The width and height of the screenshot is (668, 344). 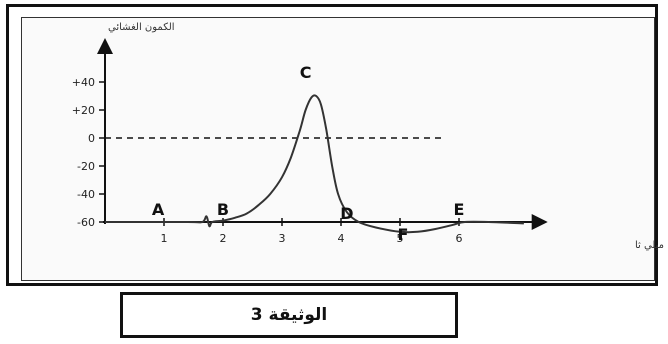 What do you see at coordinates (86, 166) in the screenshot?
I see `y-tick-label: -20` at bounding box center [86, 166].